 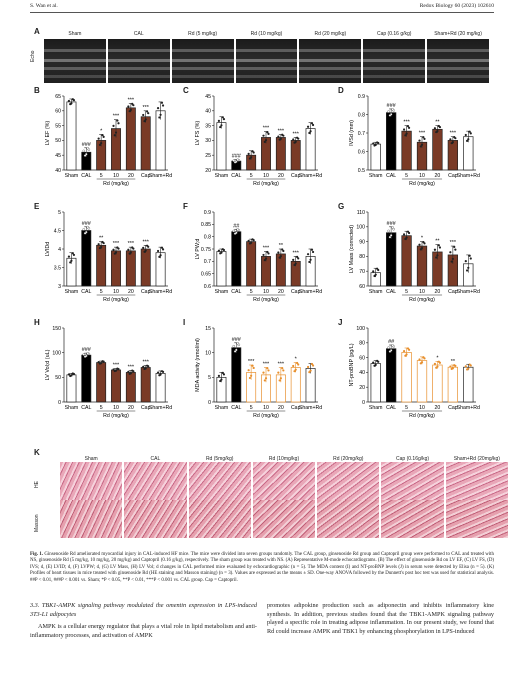 What do you see at coordinates (284, 519) in the screenshot?
I see `masson-section-image` at bounding box center [284, 519].